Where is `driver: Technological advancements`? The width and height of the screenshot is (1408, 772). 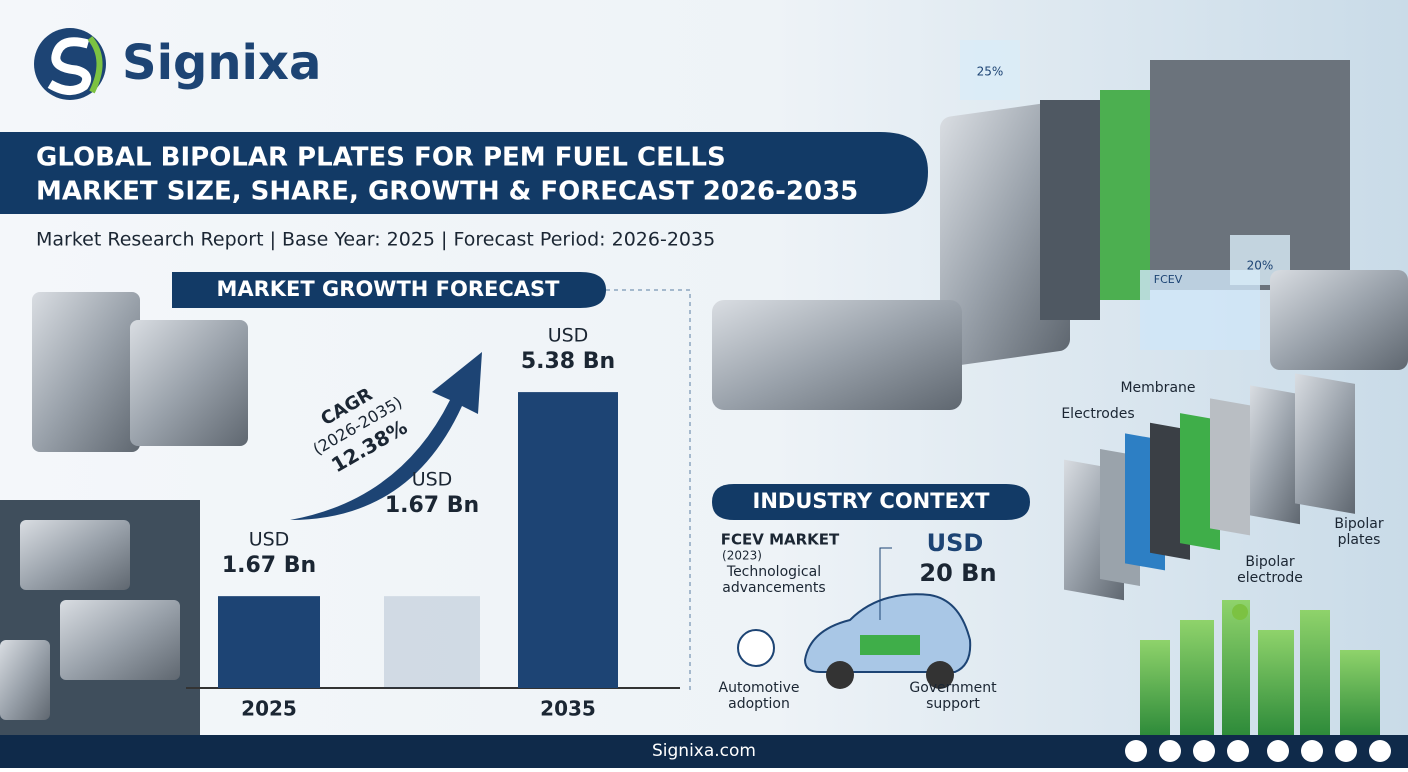 driver: Technological advancements is located at coordinates (774, 580).